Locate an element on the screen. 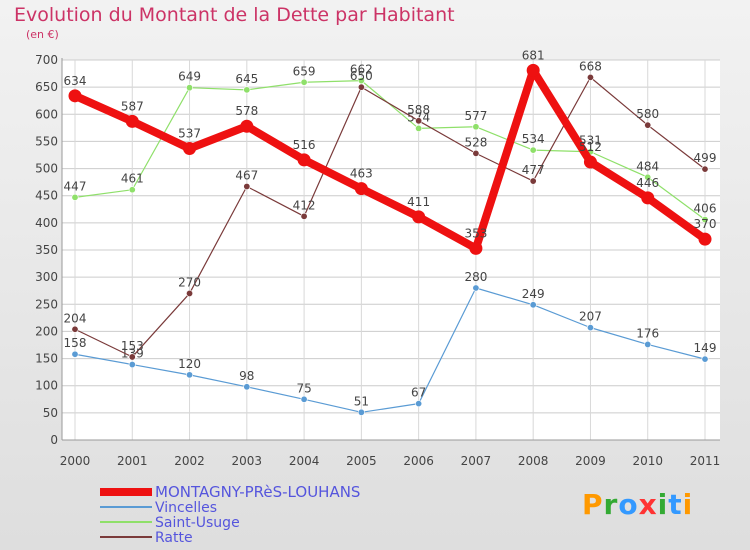 The image size is (750, 550). data-label-saint-usuge: 534 is located at coordinates (533, 139).